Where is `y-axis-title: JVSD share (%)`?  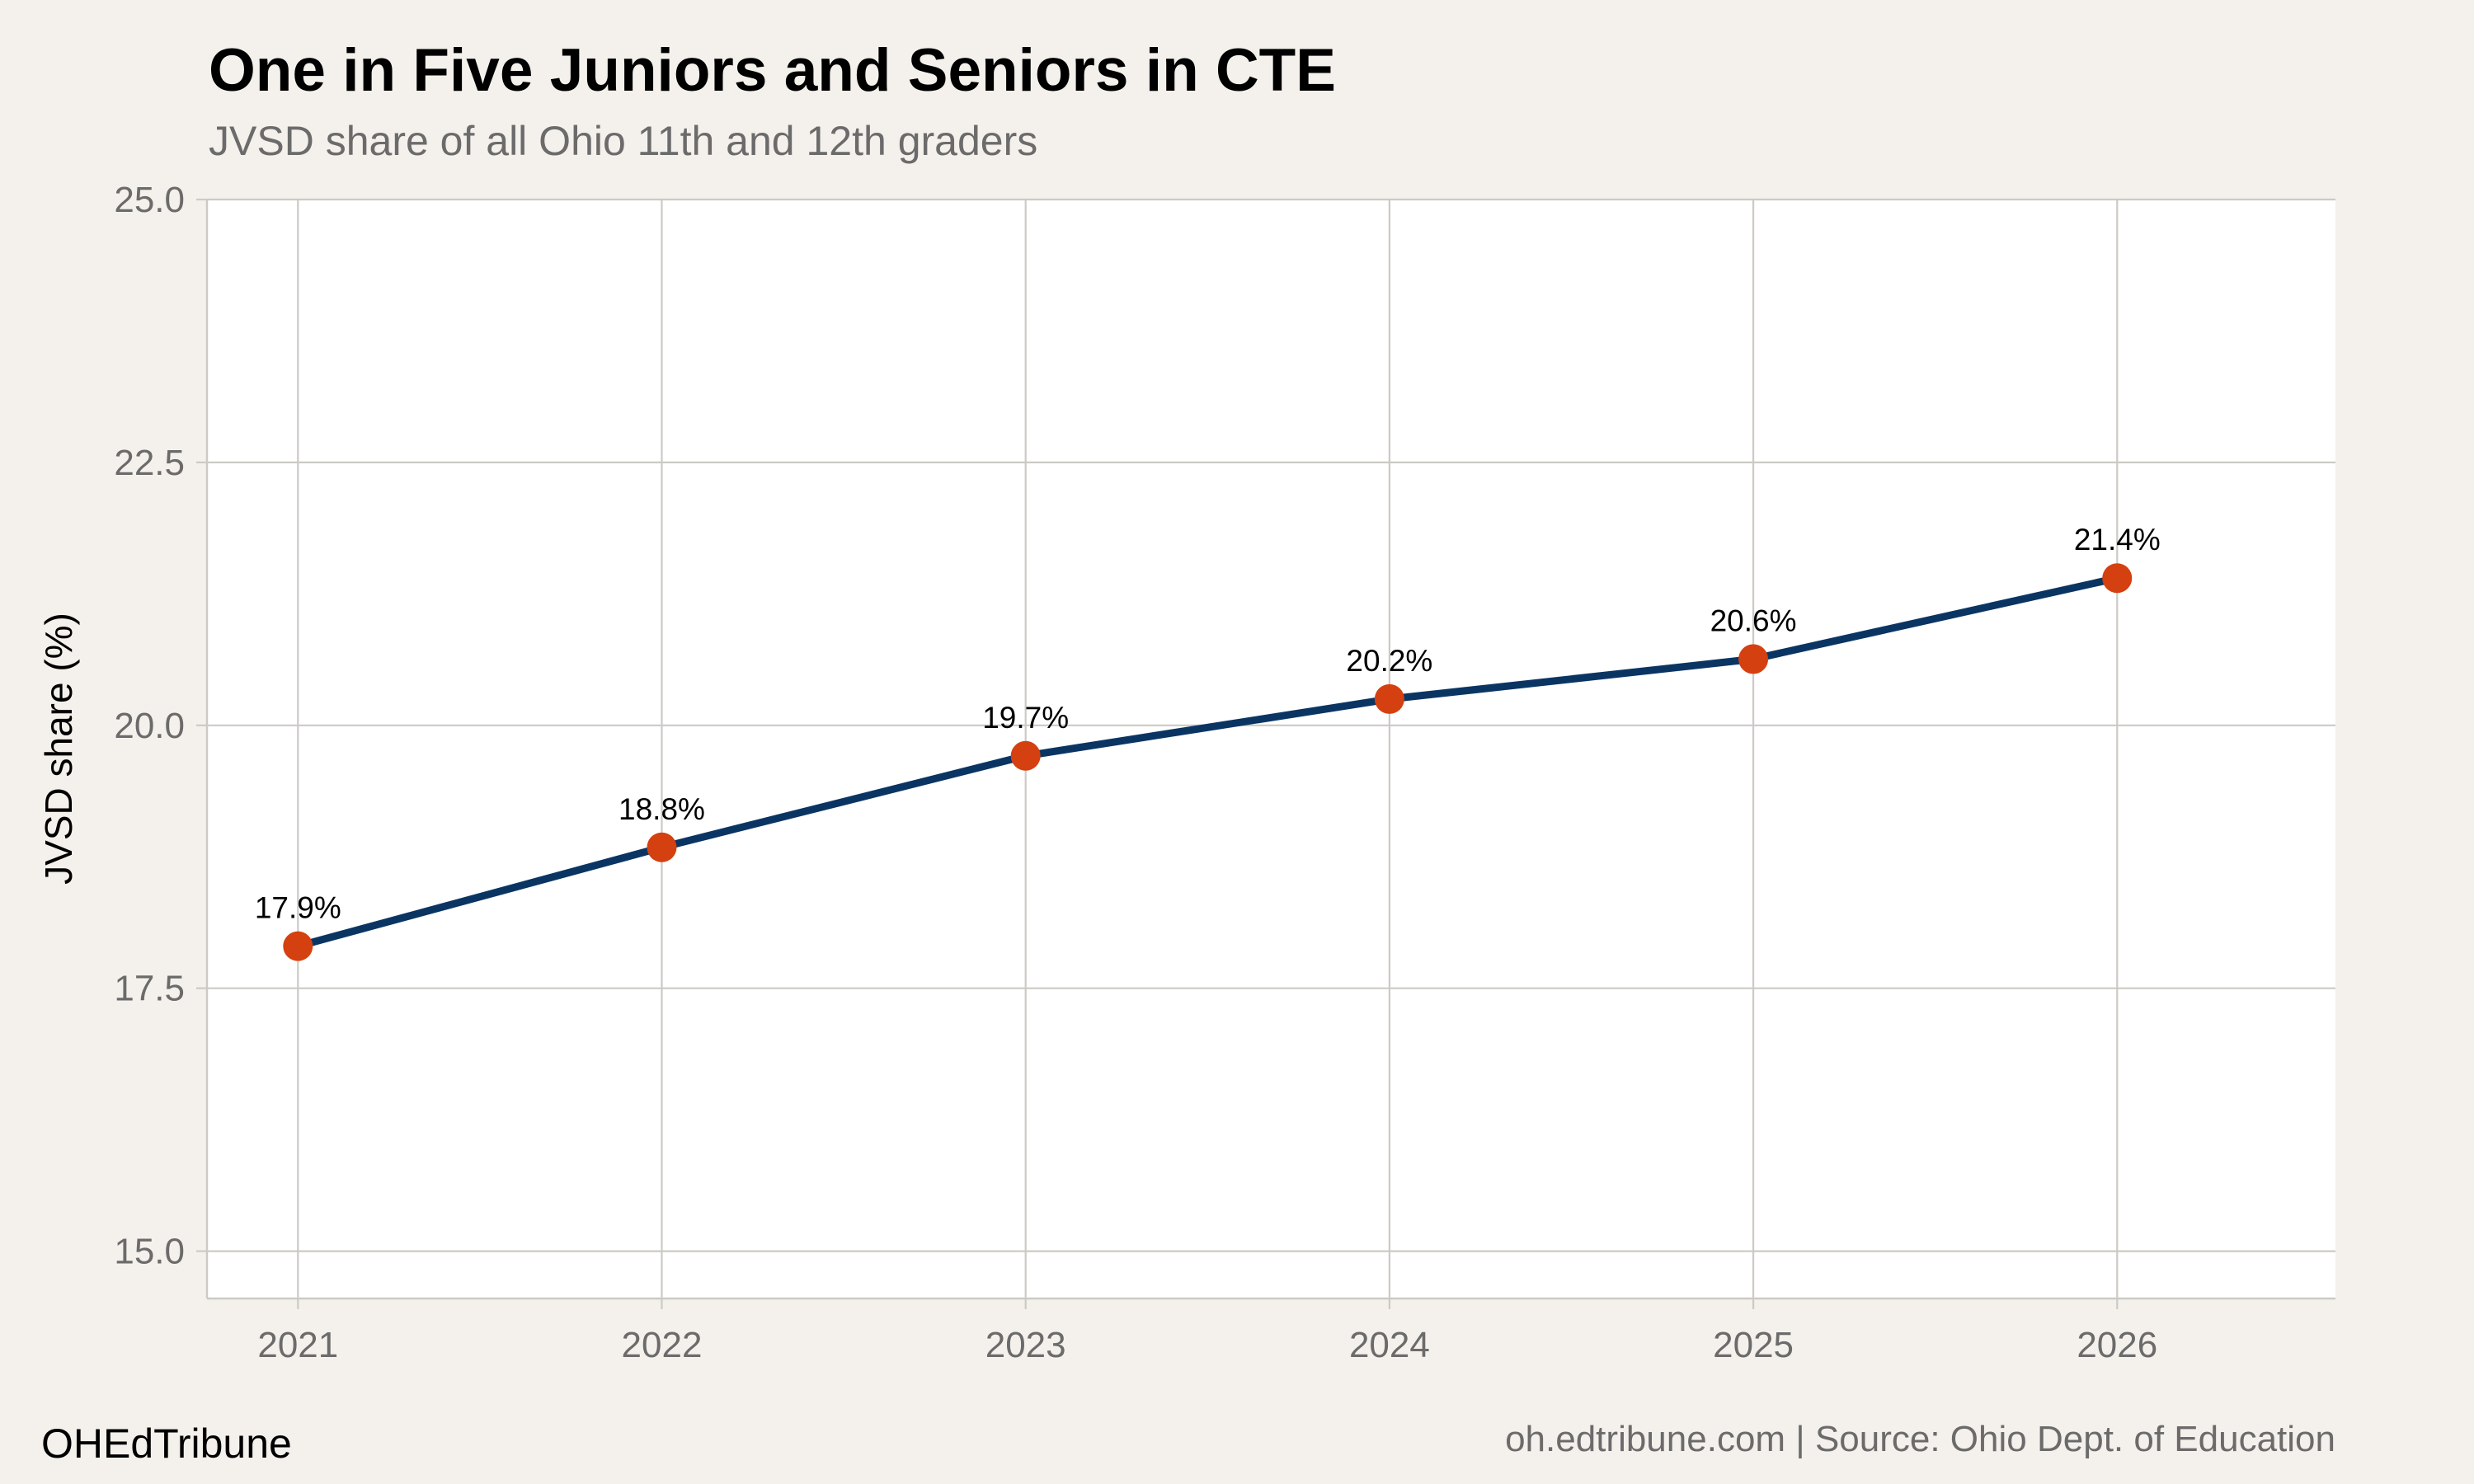
y-axis-title: JVSD share (%) is located at coordinates (58, 749).